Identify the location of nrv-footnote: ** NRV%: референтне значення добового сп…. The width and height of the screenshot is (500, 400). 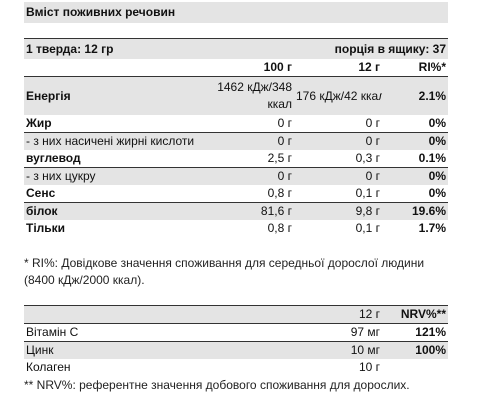
(217, 385).